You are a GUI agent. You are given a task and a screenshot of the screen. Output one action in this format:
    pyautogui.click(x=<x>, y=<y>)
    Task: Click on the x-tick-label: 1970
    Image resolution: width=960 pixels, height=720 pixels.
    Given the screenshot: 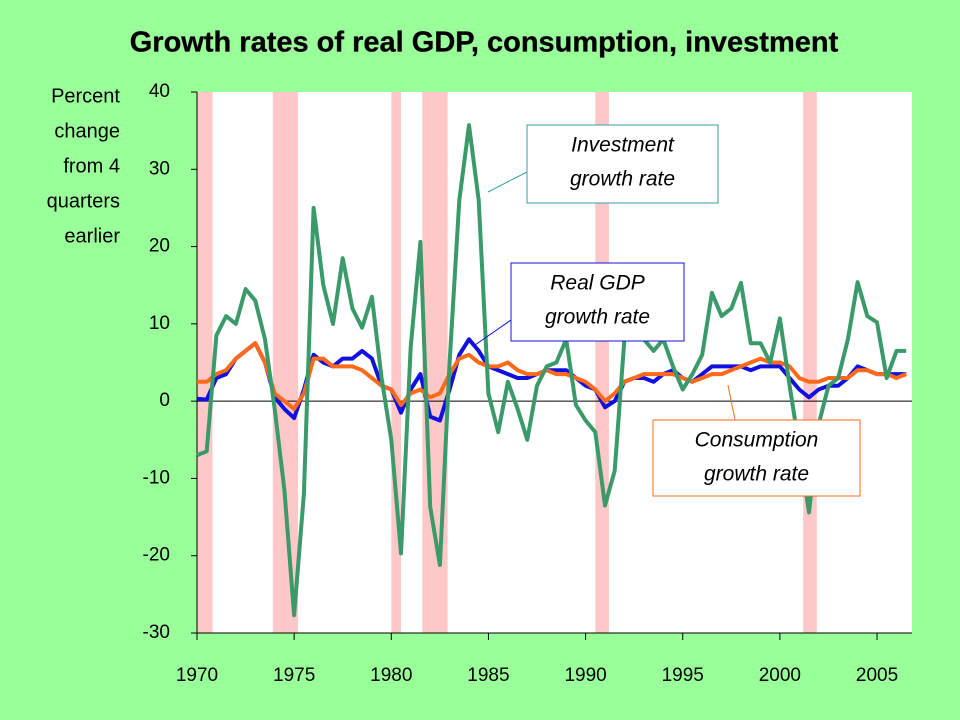 What is the action you would take?
    pyautogui.click(x=197, y=675)
    